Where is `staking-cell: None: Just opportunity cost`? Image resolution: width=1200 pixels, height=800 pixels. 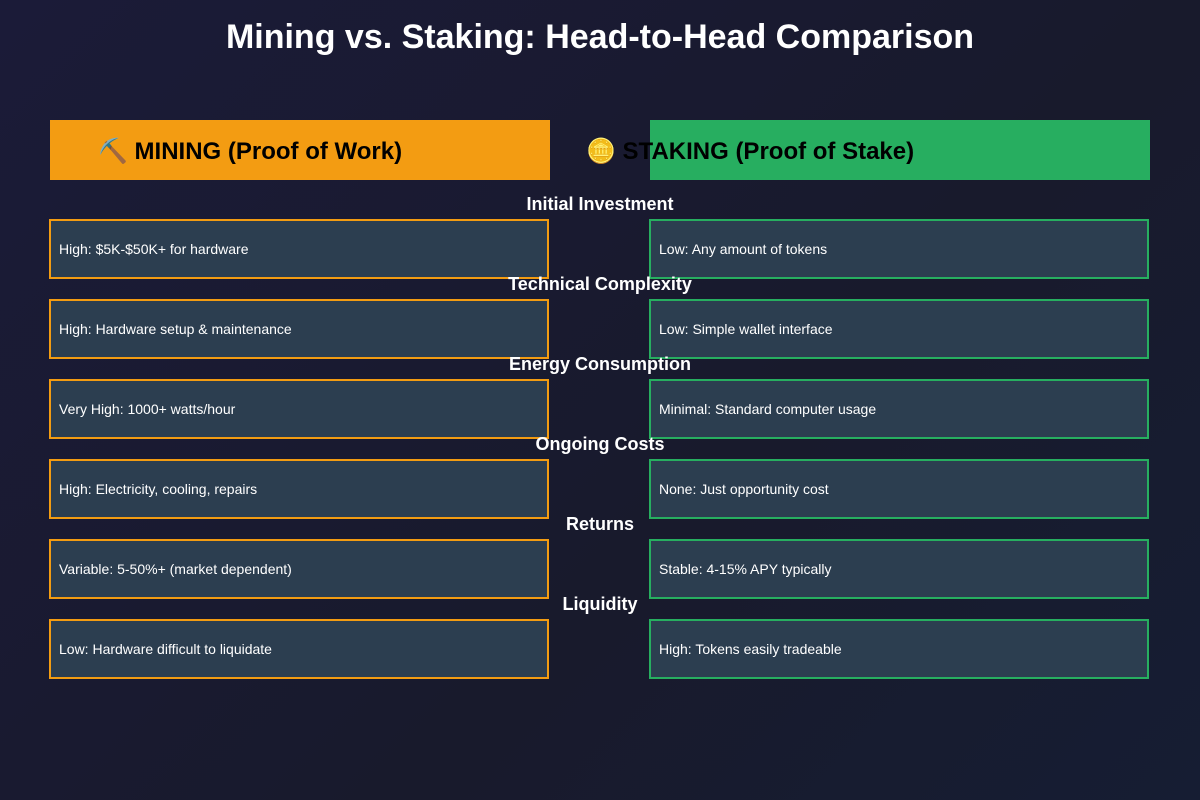 staking-cell: None: Just opportunity cost is located at coordinates (899, 489).